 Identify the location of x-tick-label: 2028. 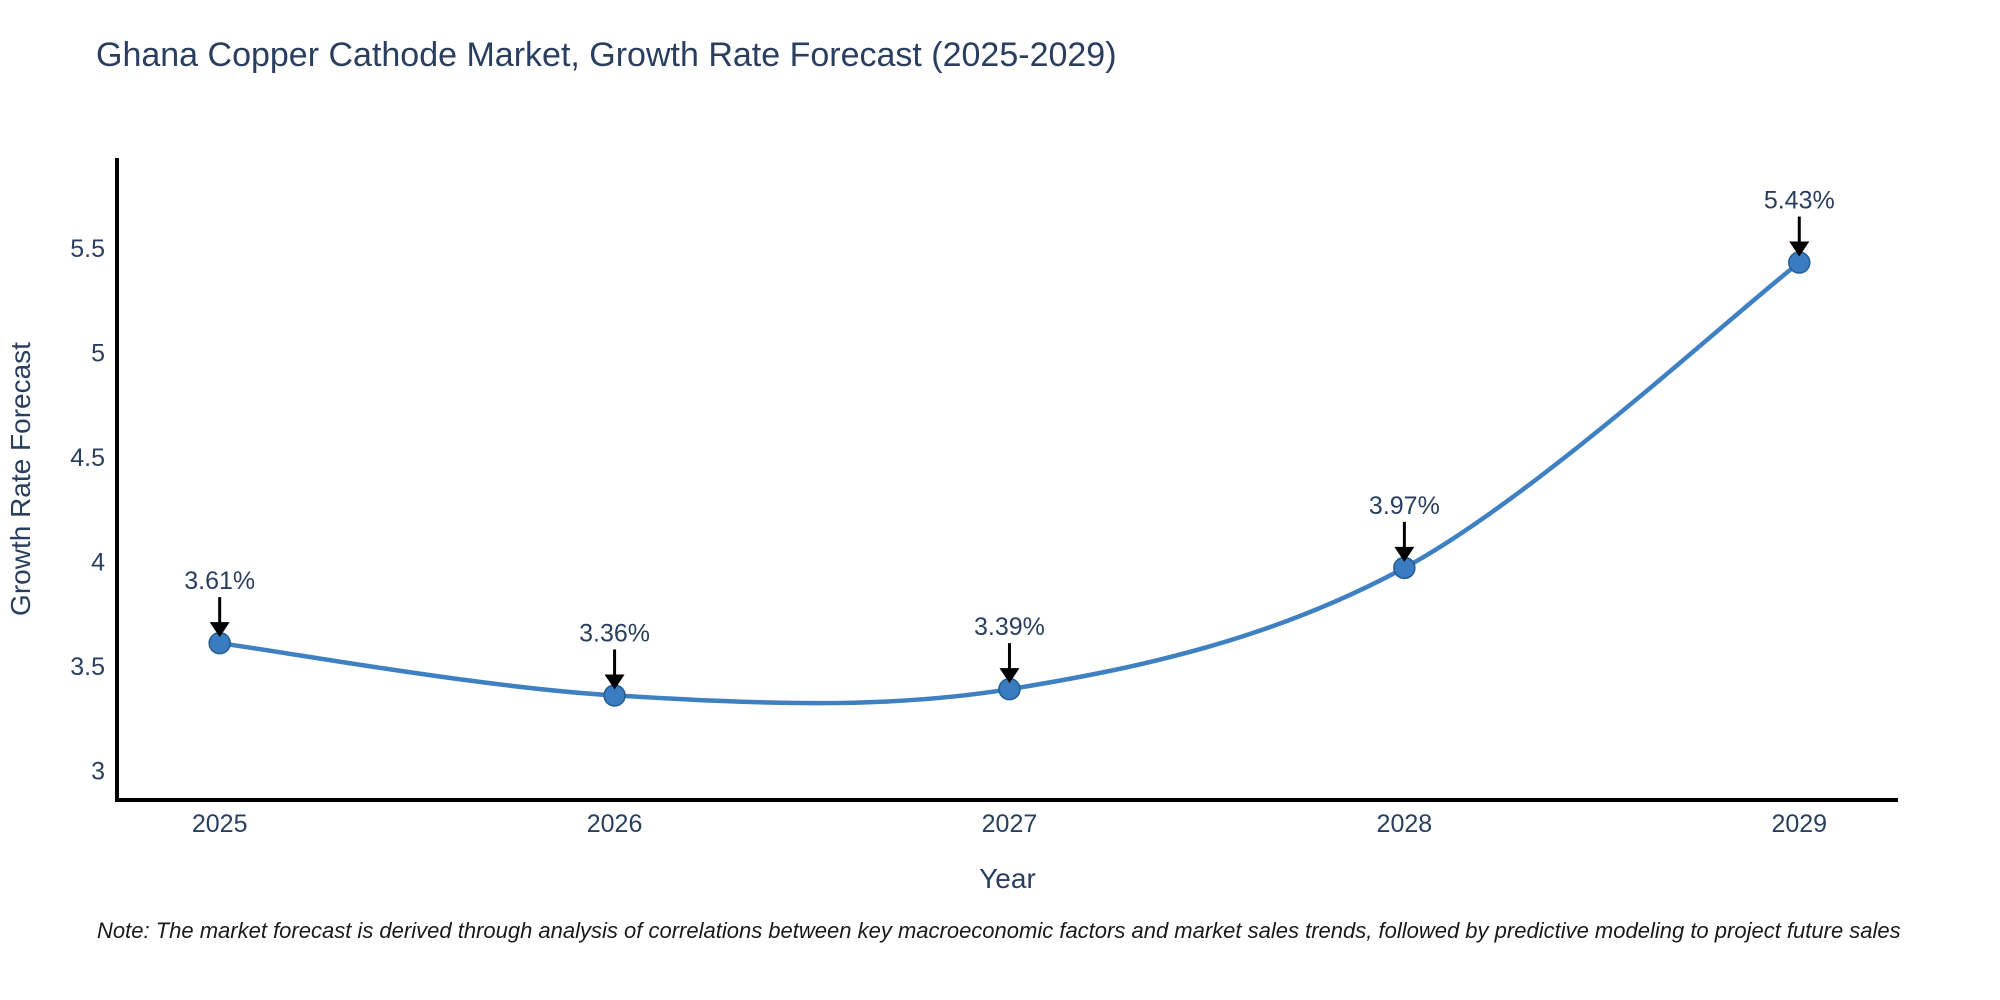
(1405, 824).